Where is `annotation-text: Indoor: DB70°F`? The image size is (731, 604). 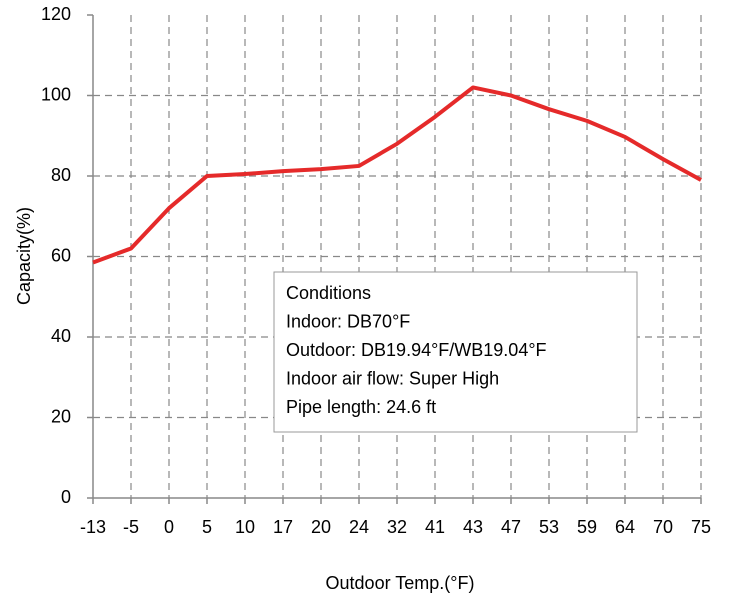
annotation-text: Indoor: DB70°F is located at coordinates (348, 321).